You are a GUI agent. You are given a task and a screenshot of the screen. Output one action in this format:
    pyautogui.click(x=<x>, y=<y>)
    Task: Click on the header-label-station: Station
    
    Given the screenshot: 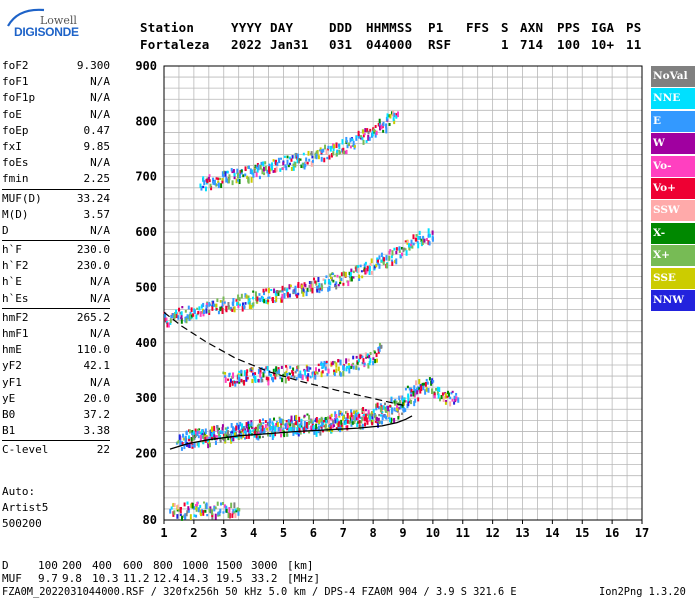 What is the action you would take?
    pyautogui.click(x=167, y=27)
    